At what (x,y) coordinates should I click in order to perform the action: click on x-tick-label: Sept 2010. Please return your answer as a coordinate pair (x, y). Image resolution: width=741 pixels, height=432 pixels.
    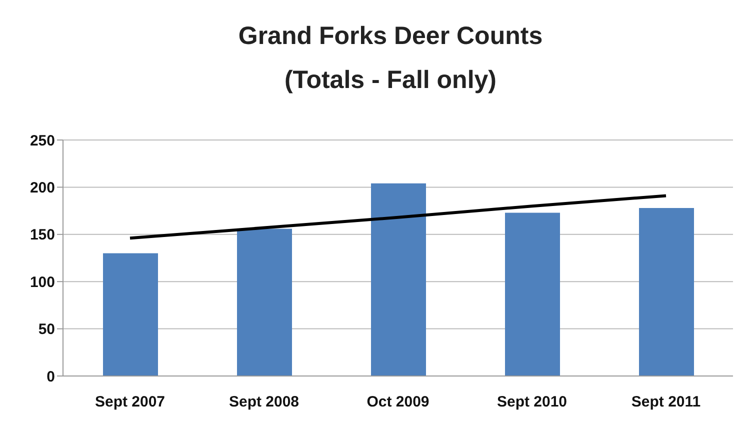
    Looking at the image, I should click on (532, 402).